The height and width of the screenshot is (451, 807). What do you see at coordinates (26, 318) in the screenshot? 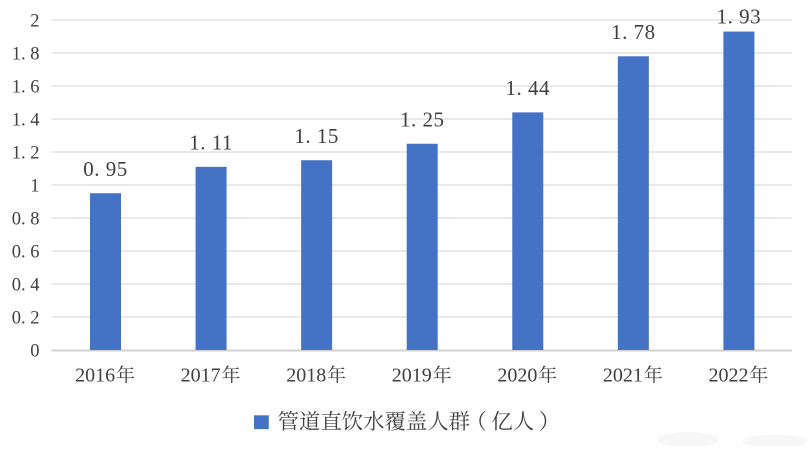
I see `svg-text: 0. 2` at bounding box center [26, 318].